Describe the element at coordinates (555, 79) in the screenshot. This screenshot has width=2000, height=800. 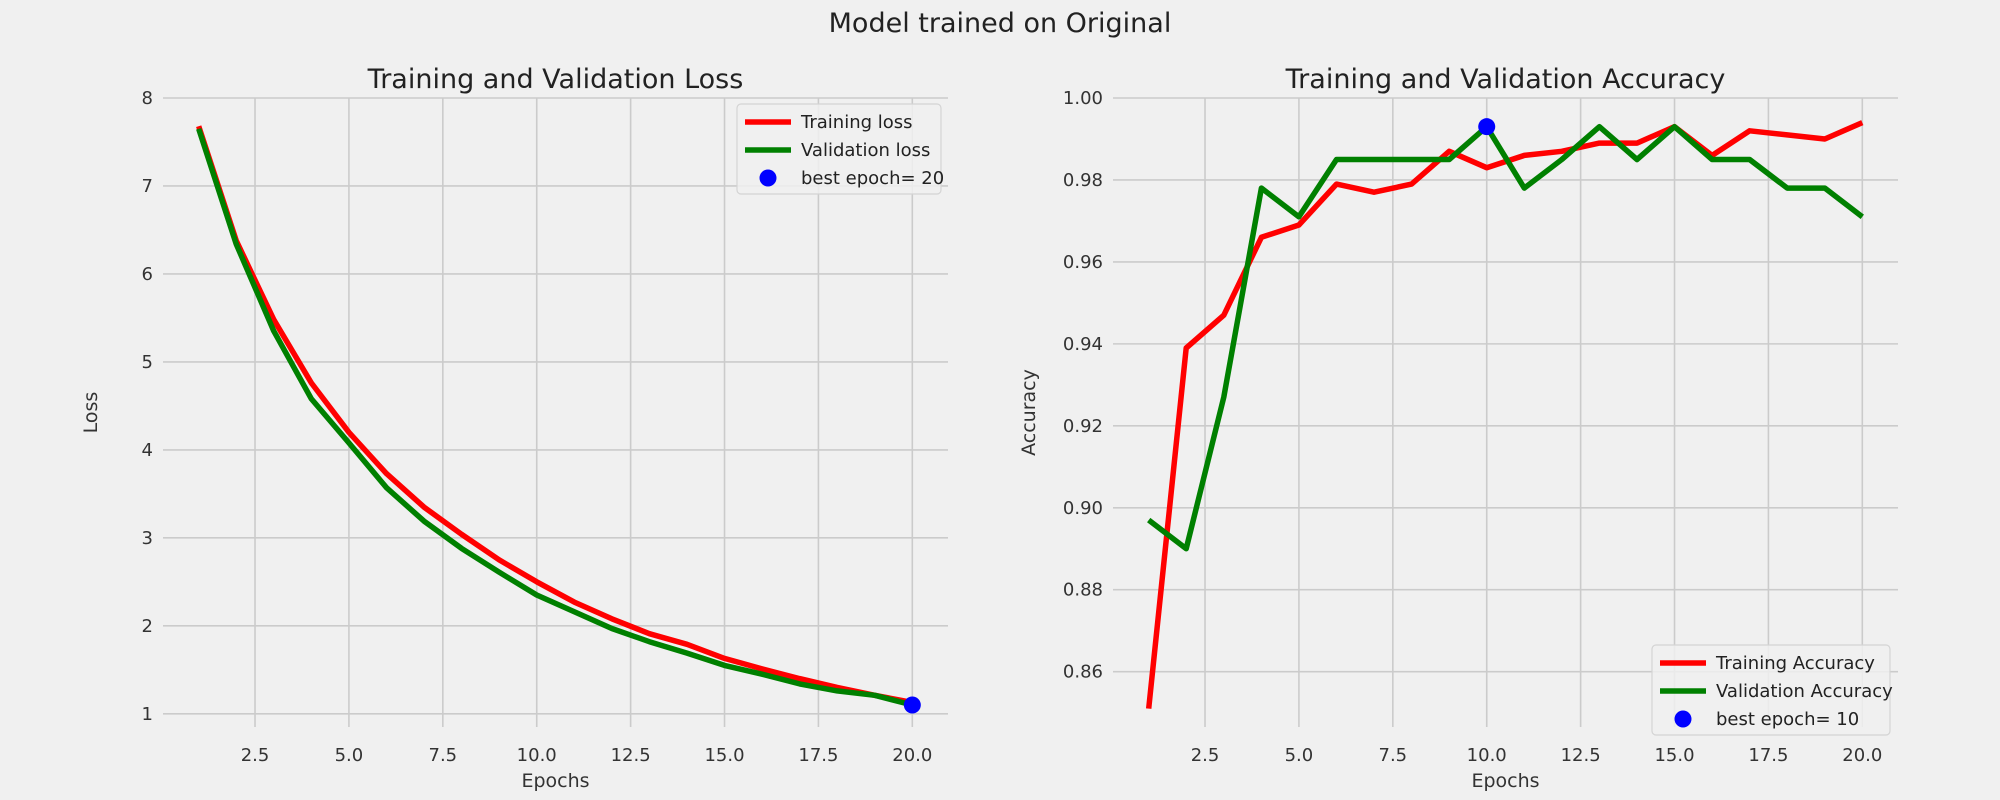
I see `chart-title: Training and Validation Loss` at that location.